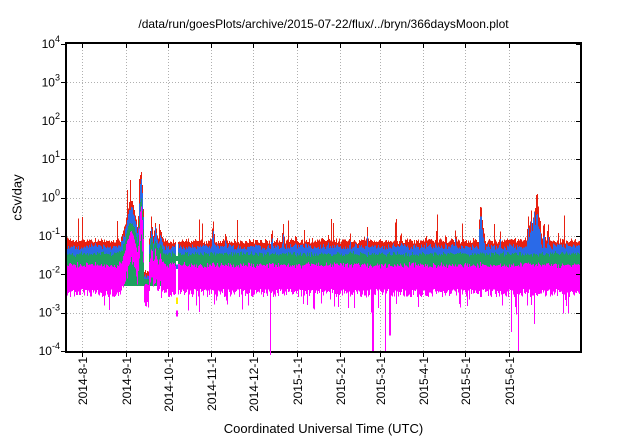 This screenshot has height=448, width=640. Describe the element at coordinates (466, 381) in the screenshot. I see `x-tick-label: 2015-5-1` at that location.